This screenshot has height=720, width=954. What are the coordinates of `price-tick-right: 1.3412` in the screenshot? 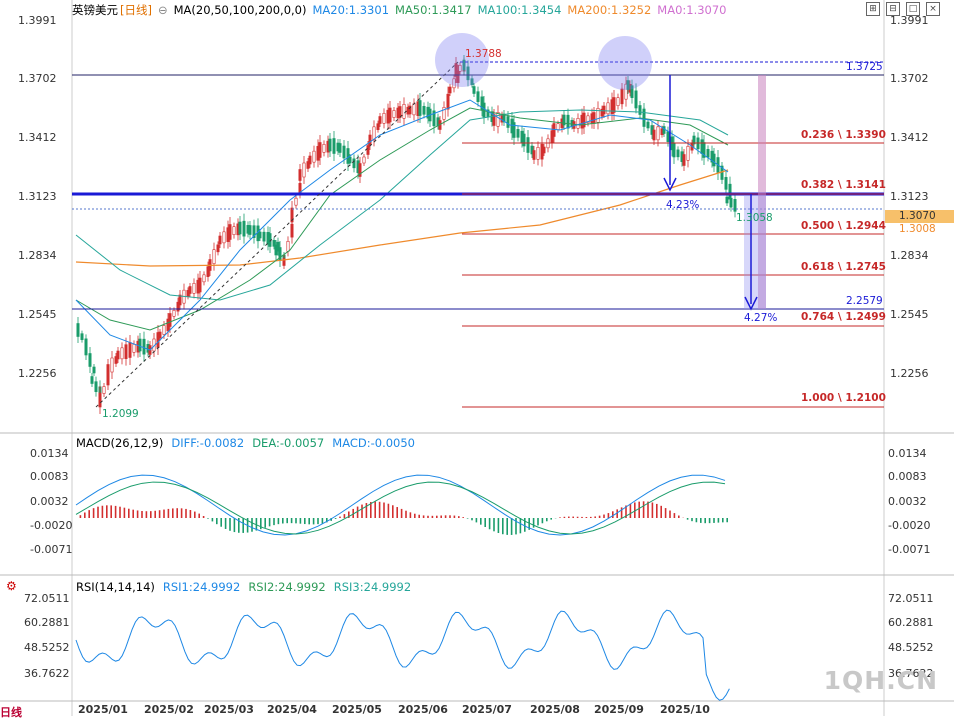 It's located at (909, 137).